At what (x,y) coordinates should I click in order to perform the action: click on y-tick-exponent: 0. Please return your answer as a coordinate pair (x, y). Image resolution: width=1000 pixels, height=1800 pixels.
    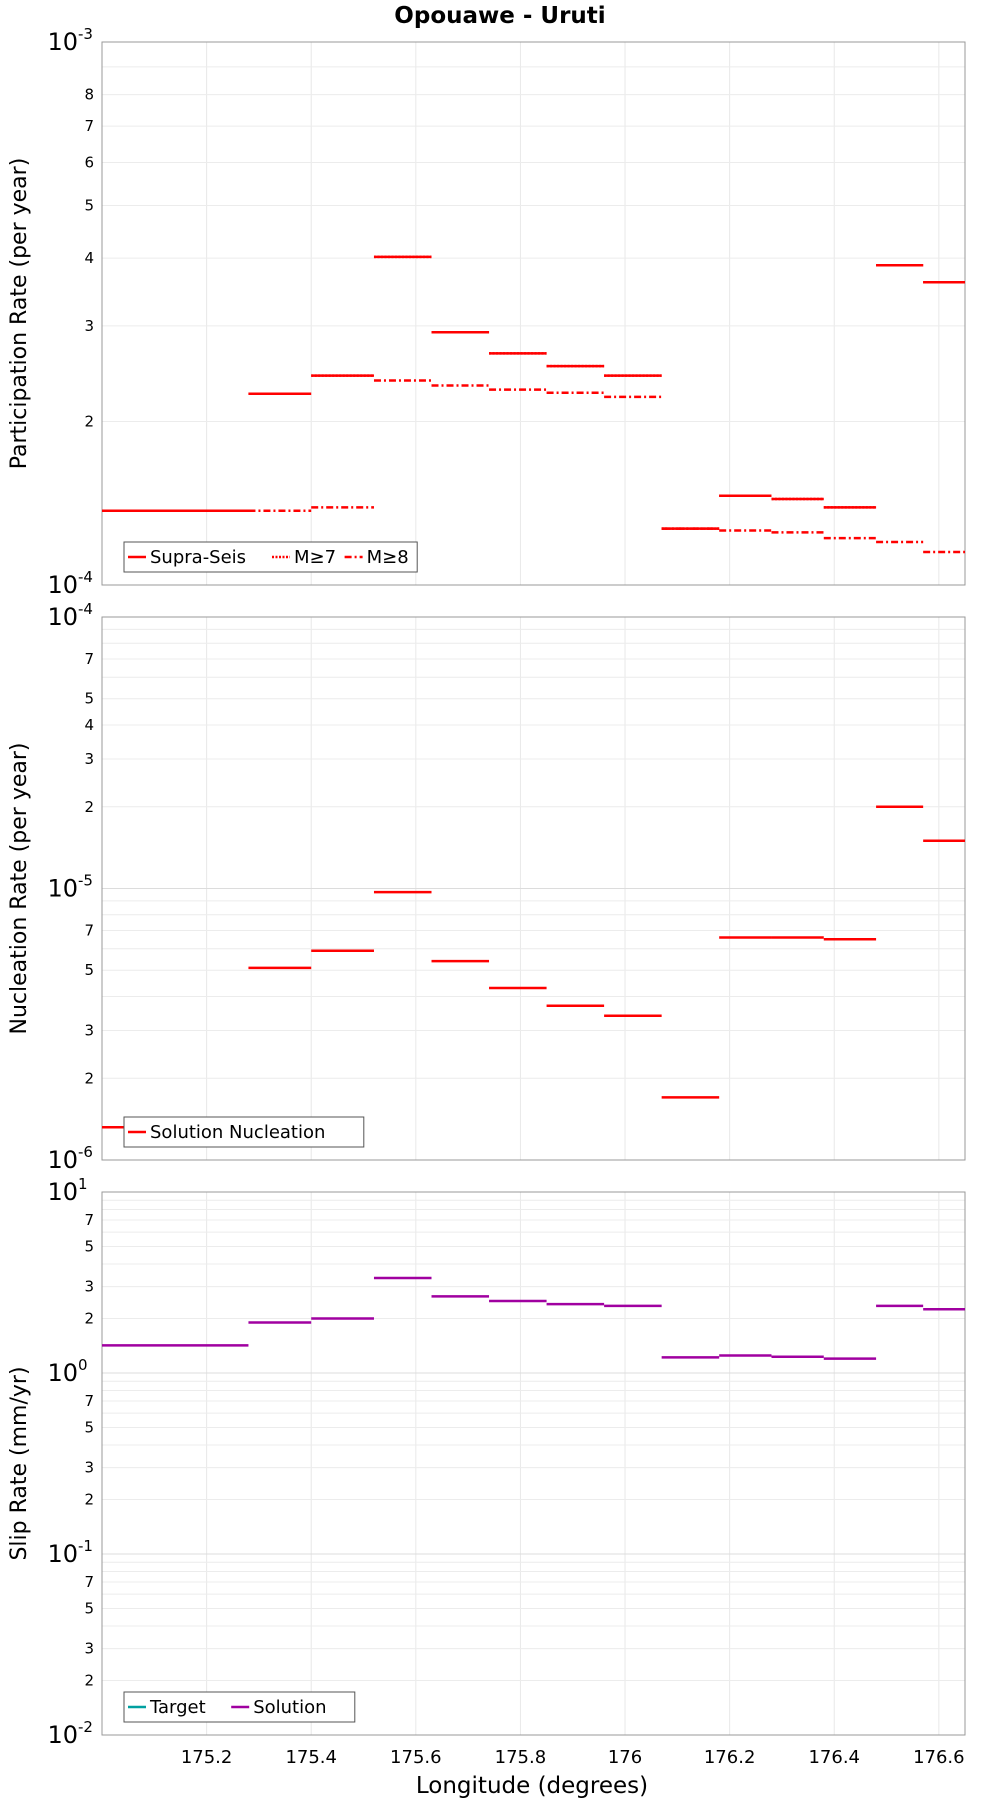
    Looking at the image, I should click on (83, 1365).